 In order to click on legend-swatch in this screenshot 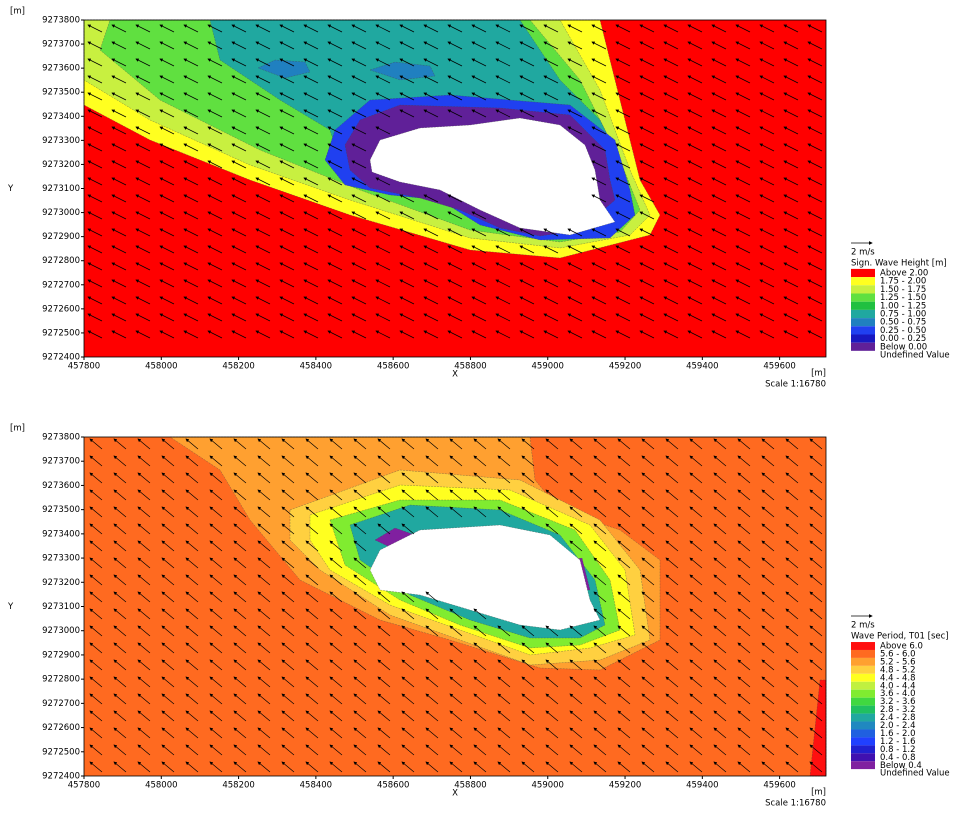, I will do `click(863, 646)`.